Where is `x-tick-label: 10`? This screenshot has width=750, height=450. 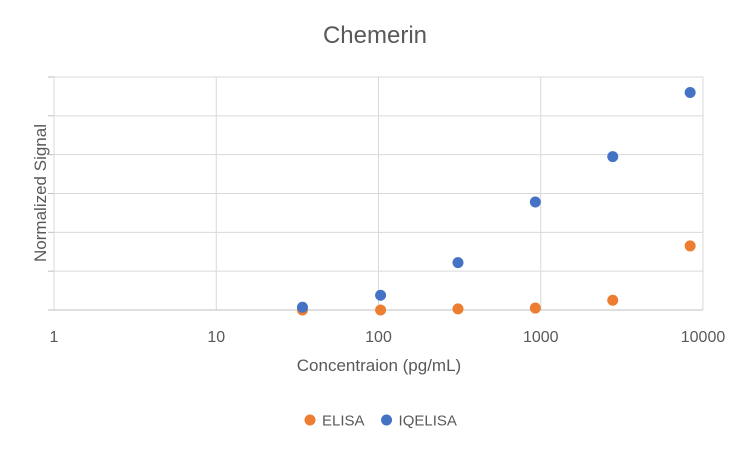
x-tick-label: 10 is located at coordinates (216, 337).